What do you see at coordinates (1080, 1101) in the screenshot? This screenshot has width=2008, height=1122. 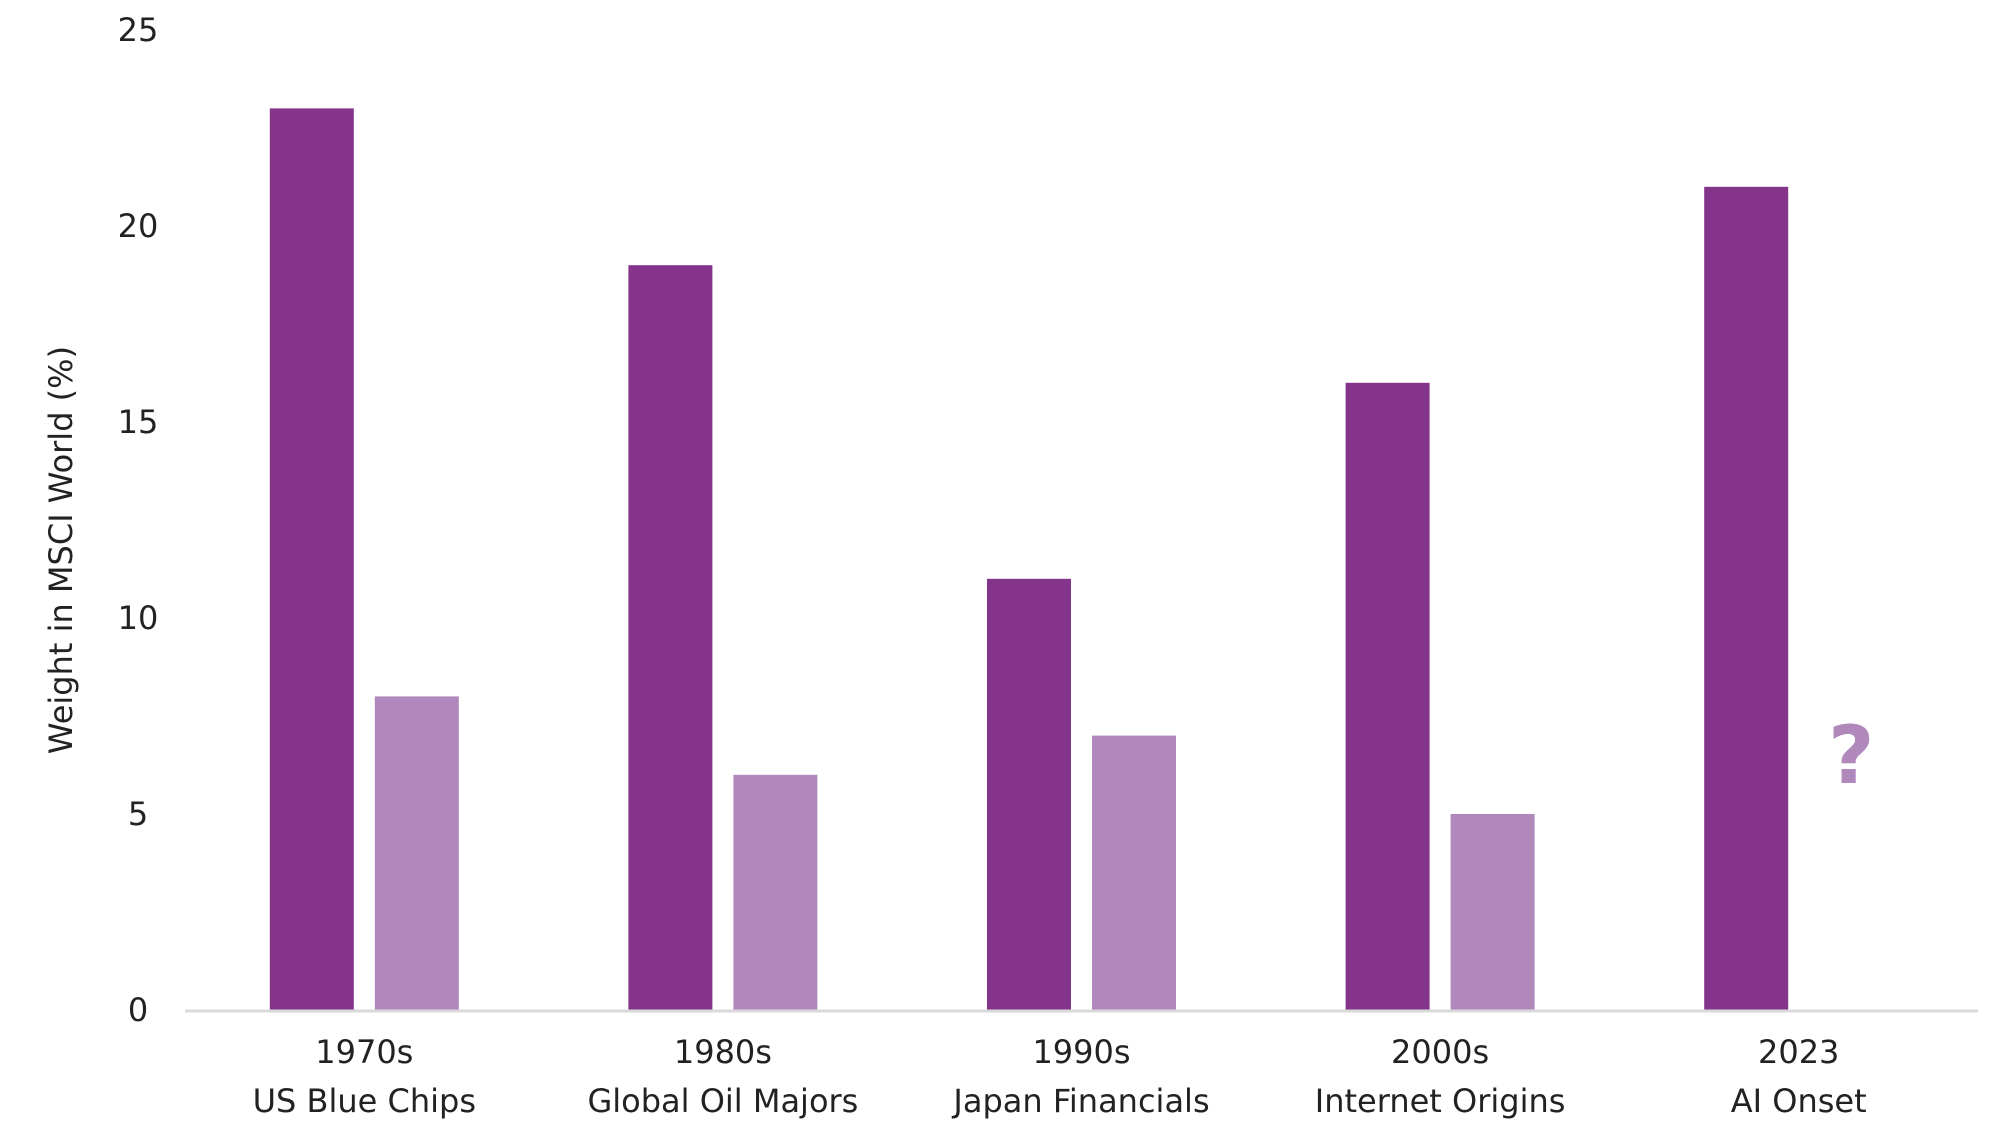 I see `x-tick-label: Japan Financials` at bounding box center [1080, 1101].